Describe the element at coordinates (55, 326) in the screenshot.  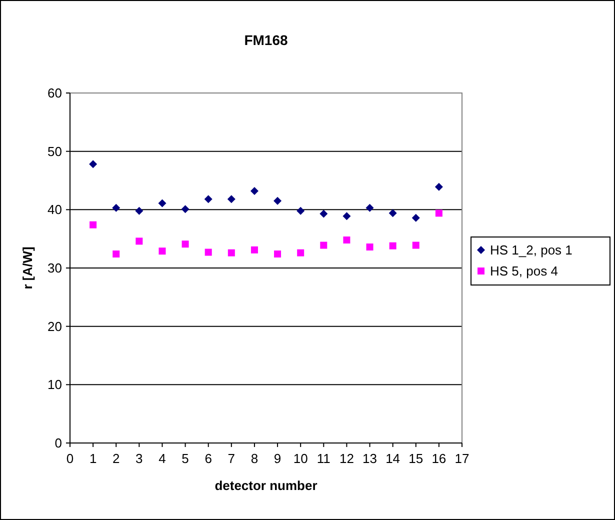
I see `y-tick-label: 20` at that location.